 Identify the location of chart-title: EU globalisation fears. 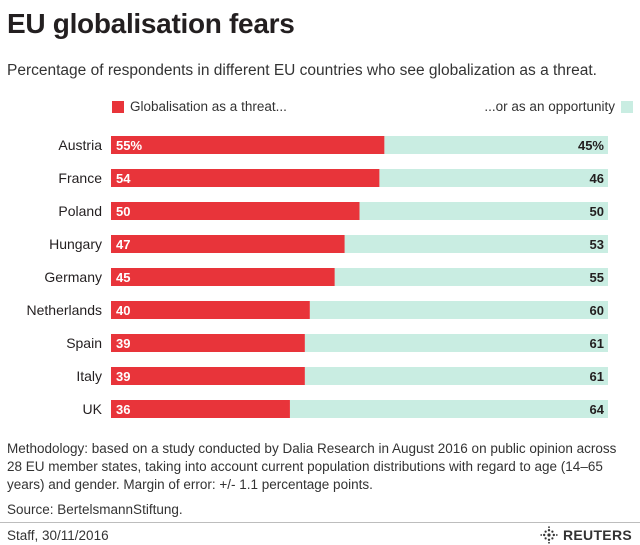
(151, 23).